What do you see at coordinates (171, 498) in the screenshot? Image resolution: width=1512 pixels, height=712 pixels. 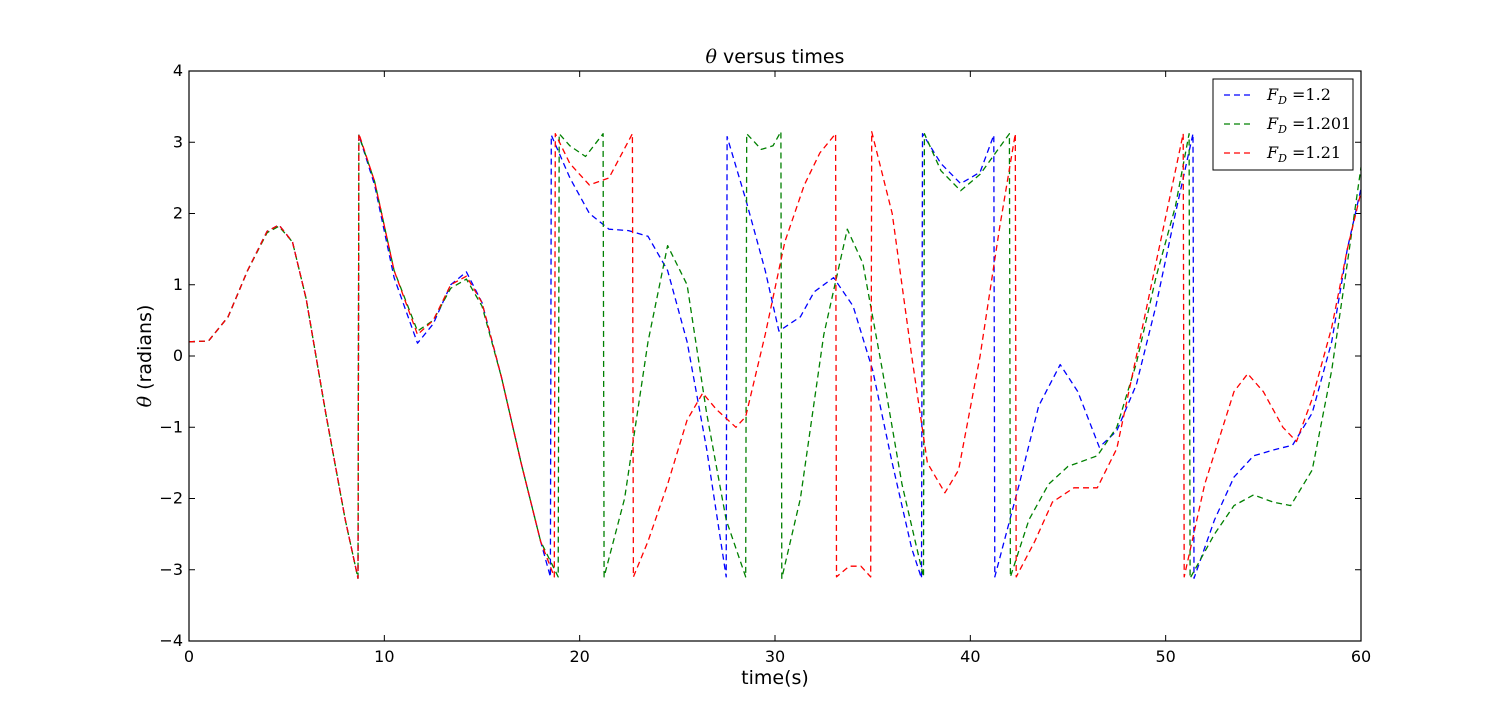 I see `y-tick-label: −2` at bounding box center [171, 498].